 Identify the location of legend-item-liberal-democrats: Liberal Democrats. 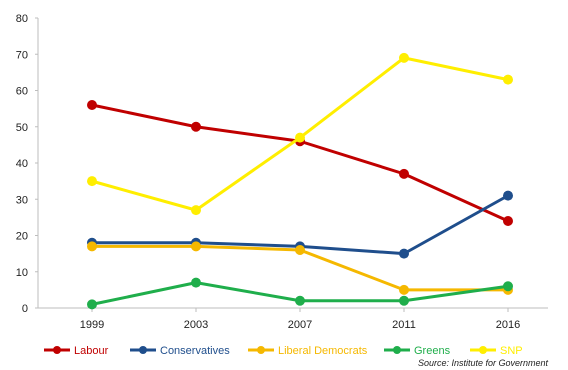
(308, 351).